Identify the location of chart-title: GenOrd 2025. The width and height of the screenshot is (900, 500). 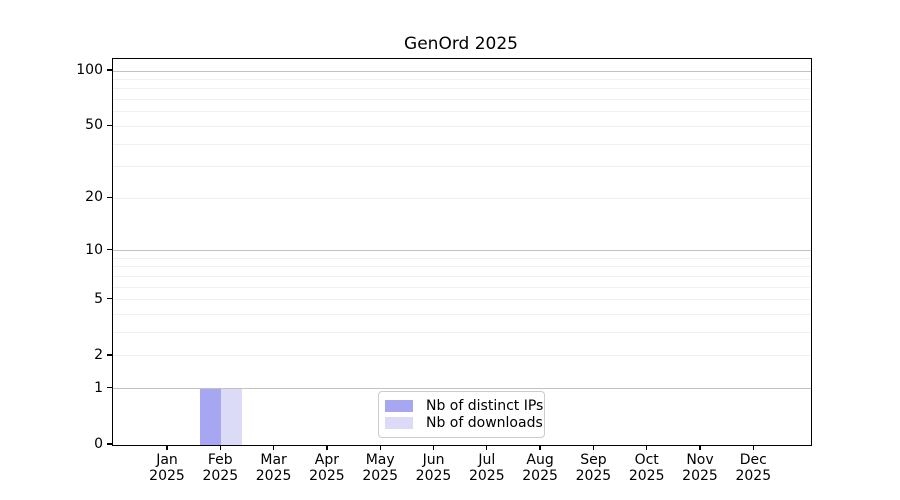
(461, 44).